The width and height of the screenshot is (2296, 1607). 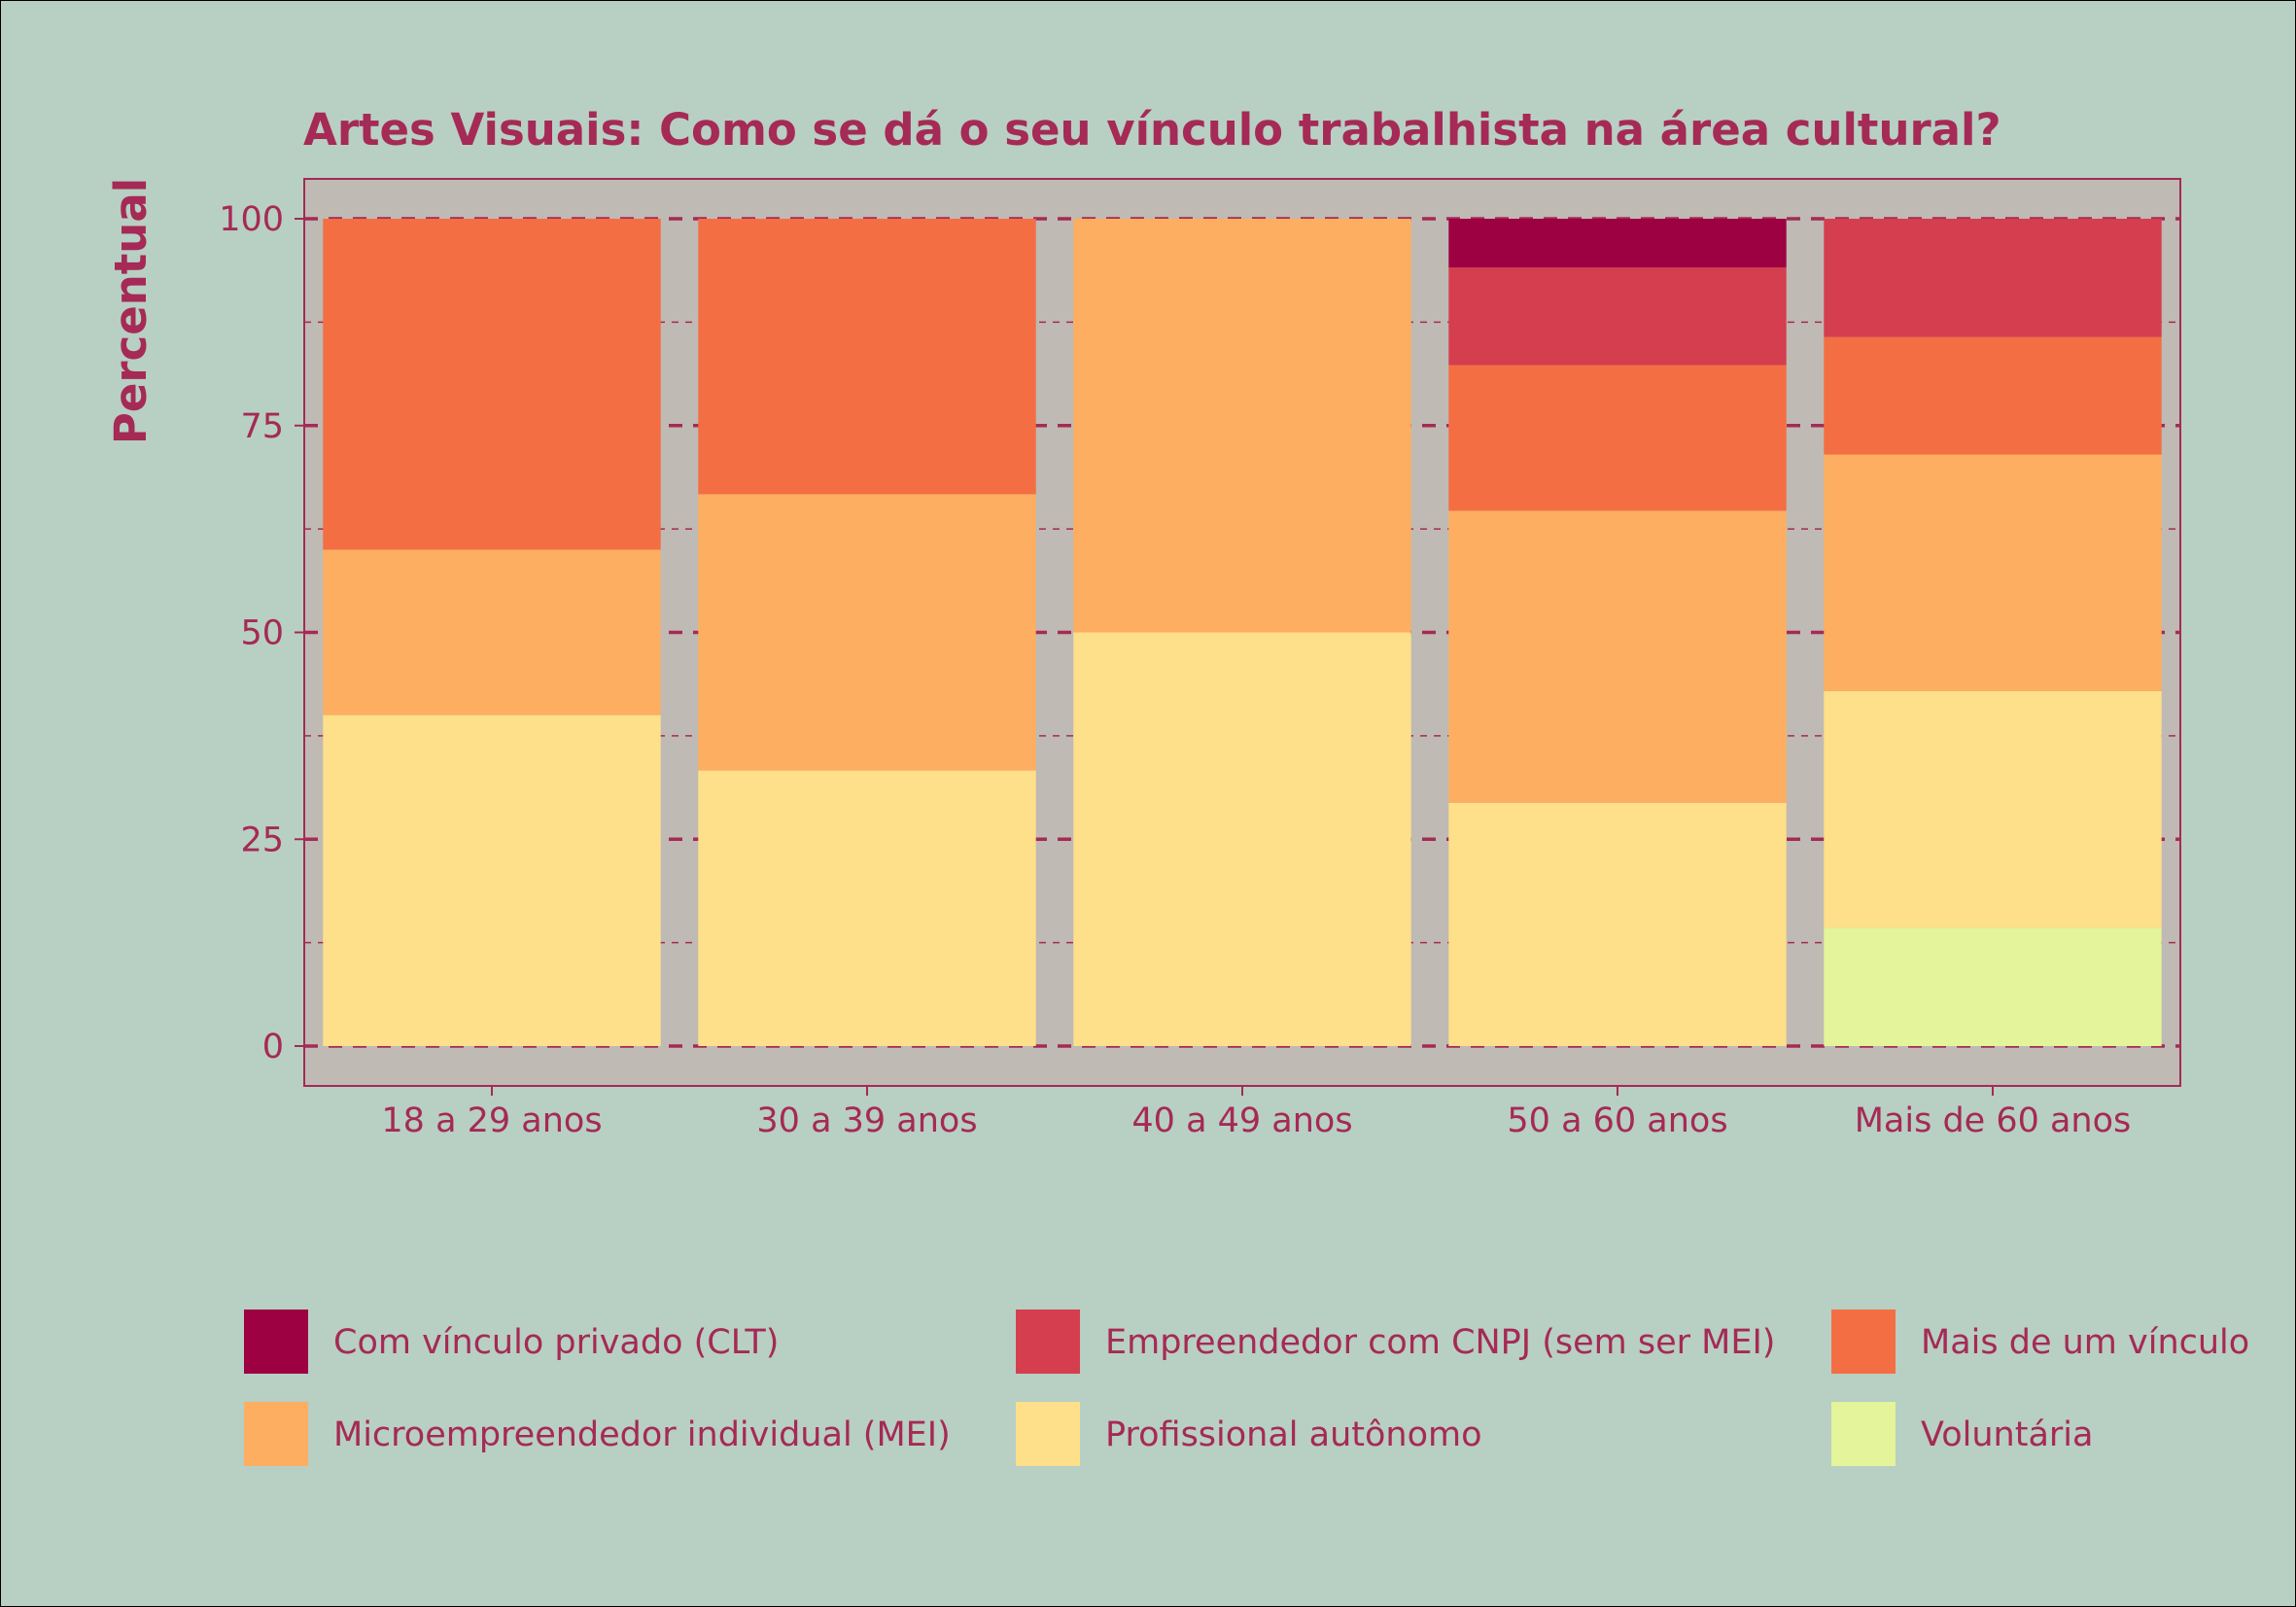 I want to click on legend-label: Empreendedor com CNPJ (sem ser MEI), so click(x=1440, y=1342).